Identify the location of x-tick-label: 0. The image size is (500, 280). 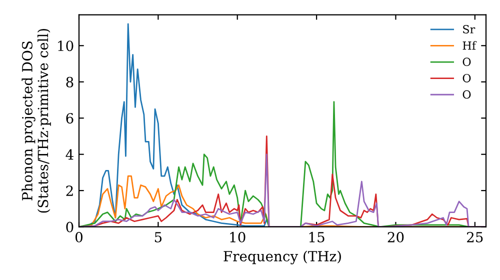
(78, 237).